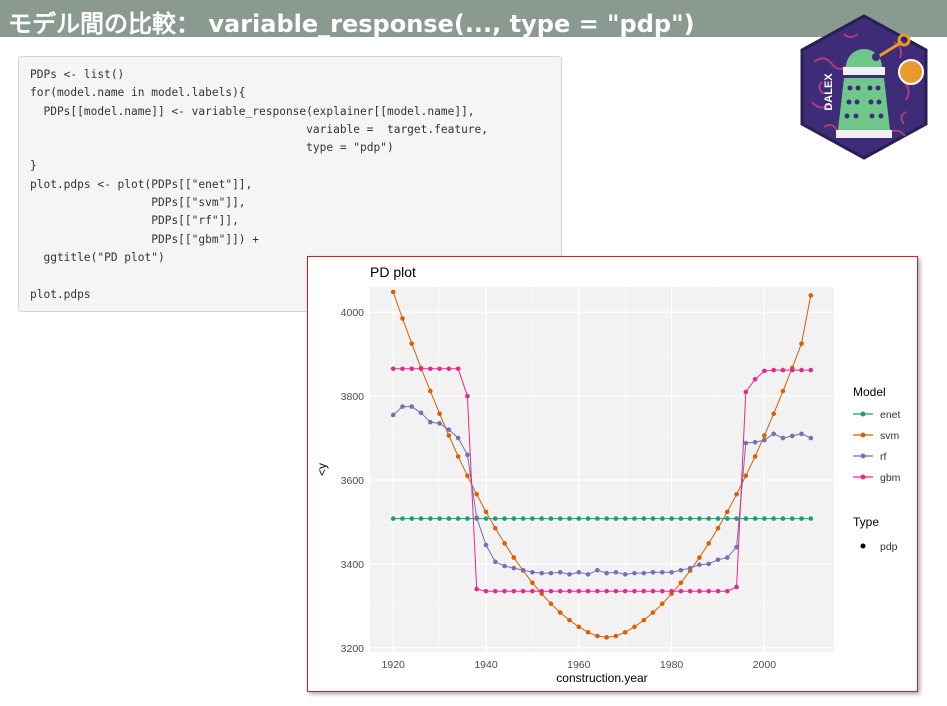  Describe the element at coordinates (863, 435) in the screenshot. I see `legend-key-point-svm` at that location.